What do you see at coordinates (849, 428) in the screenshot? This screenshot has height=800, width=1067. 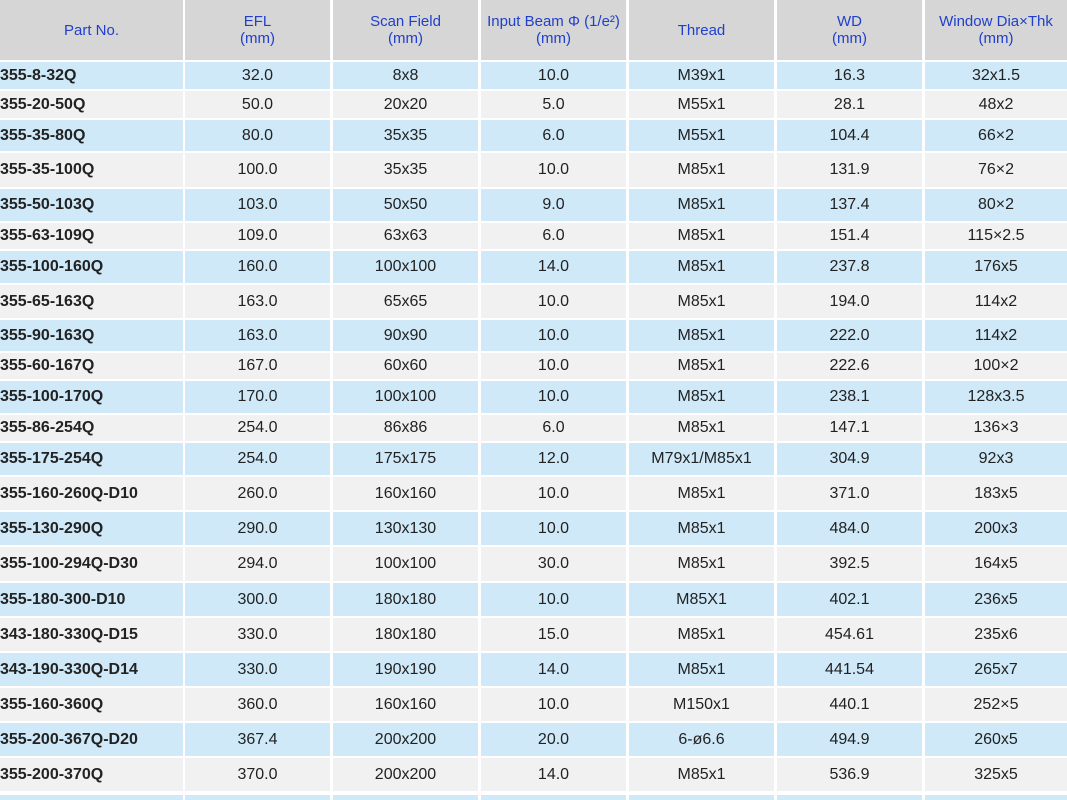 I see `data-cell: 147.1` at bounding box center [849, 428].